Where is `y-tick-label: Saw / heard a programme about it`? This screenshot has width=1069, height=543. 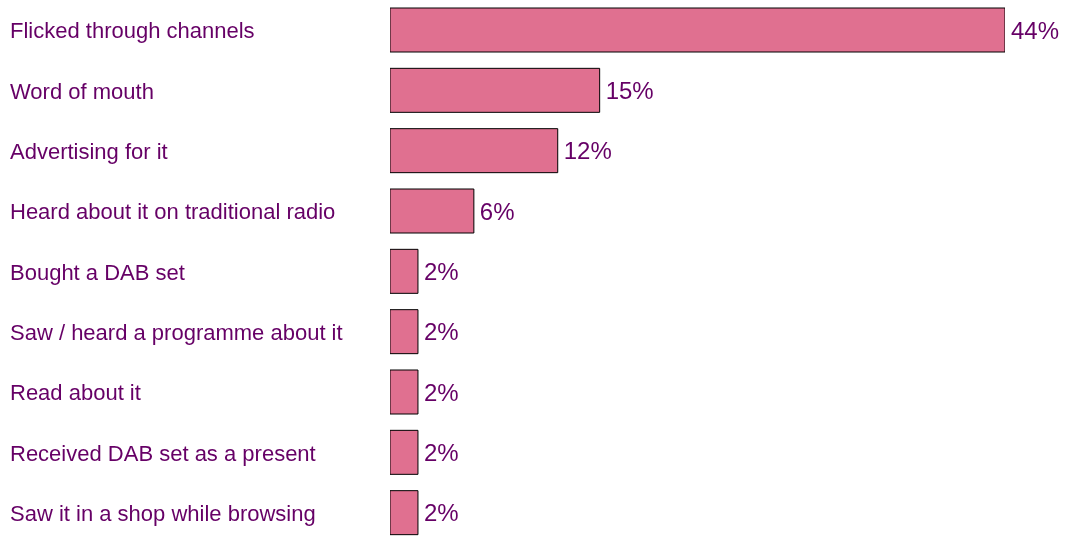
y-tick-label: Saw / heard a programme about it is located at coordinates (176, 332).